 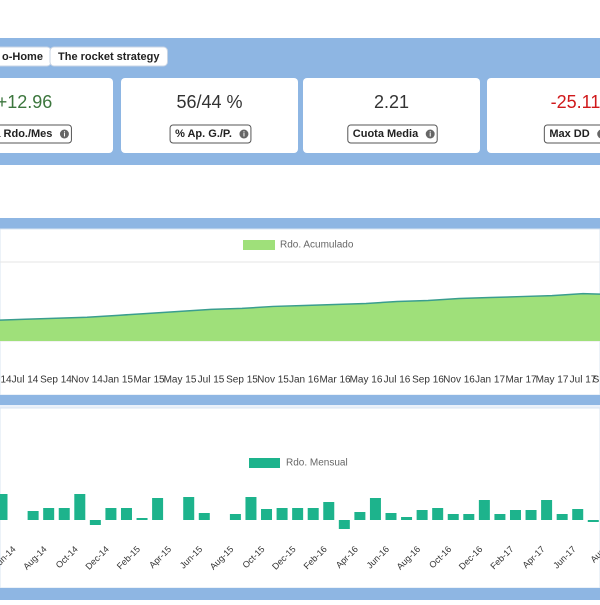 I want to click on x-tick-label: Jul 14, so click(x=25, y=380).